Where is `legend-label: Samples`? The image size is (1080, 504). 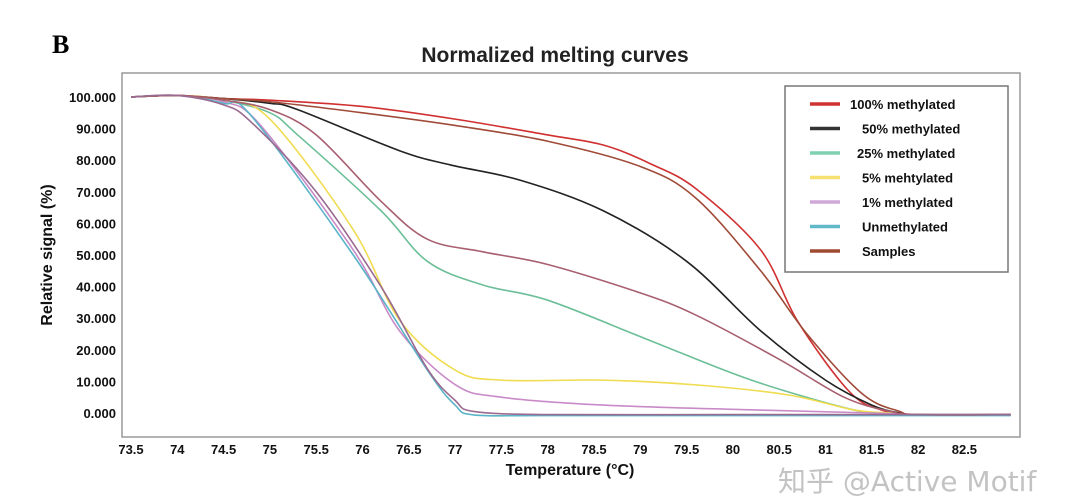
legend-label: Samples is located at coordinates (888, 251).